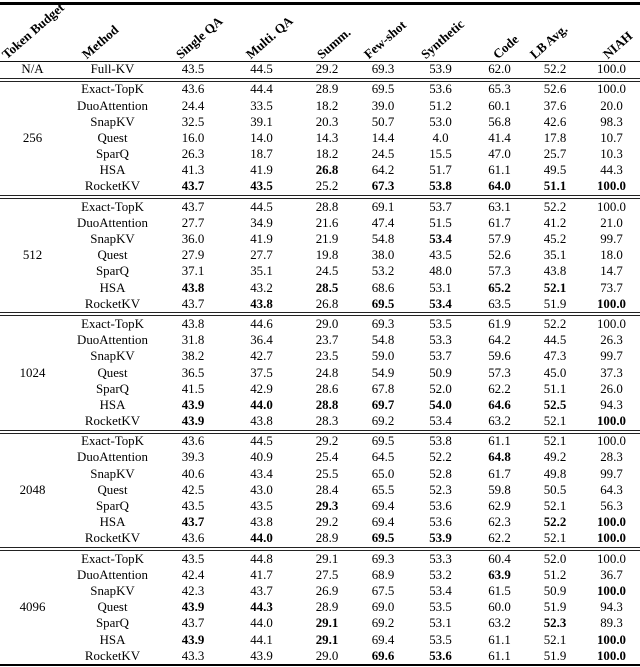 This screenshot has width=640, height=667. What do you see at coordinates (327, 271) in the screenshot?
I see `value-cell-summ: 24.5` at bounding box center [327, 271].